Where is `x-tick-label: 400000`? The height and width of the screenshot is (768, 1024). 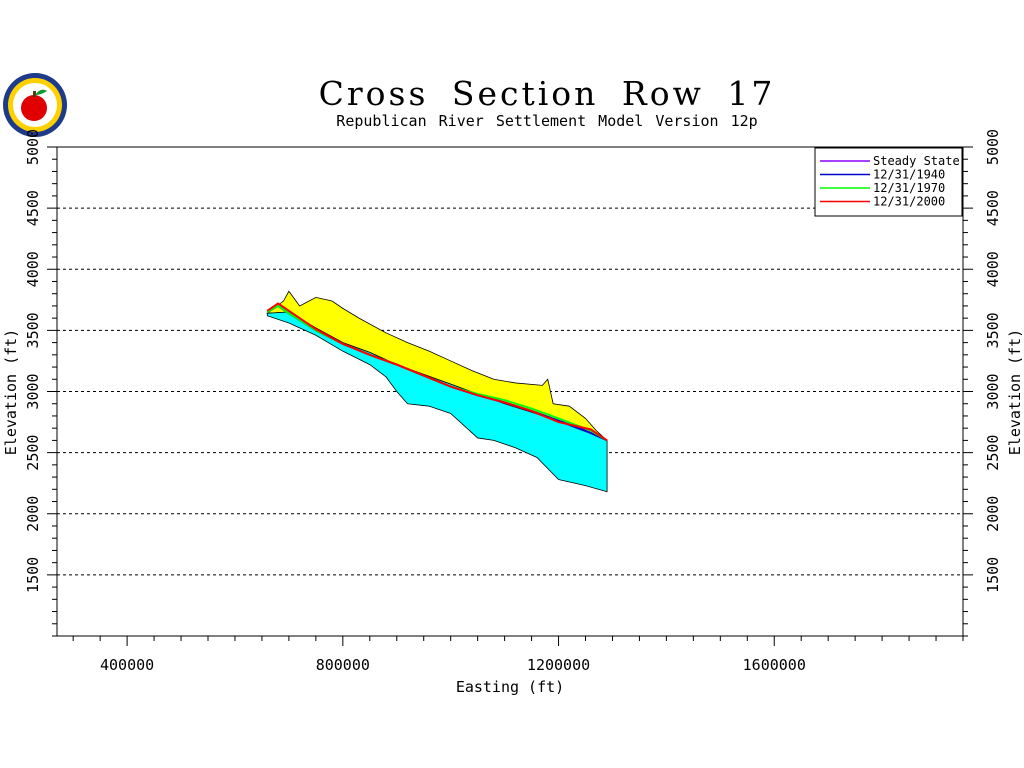
x-tick-label: 400000 is located at coordinates (127, 665).